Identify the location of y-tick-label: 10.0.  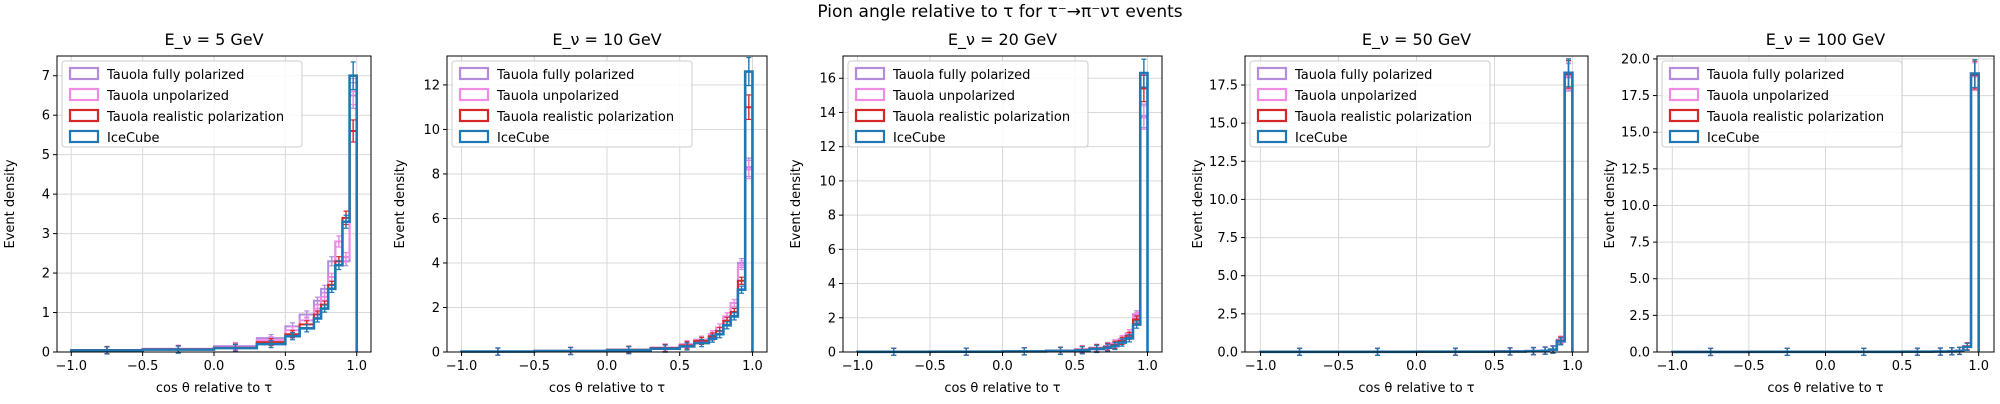
(1635, 206).